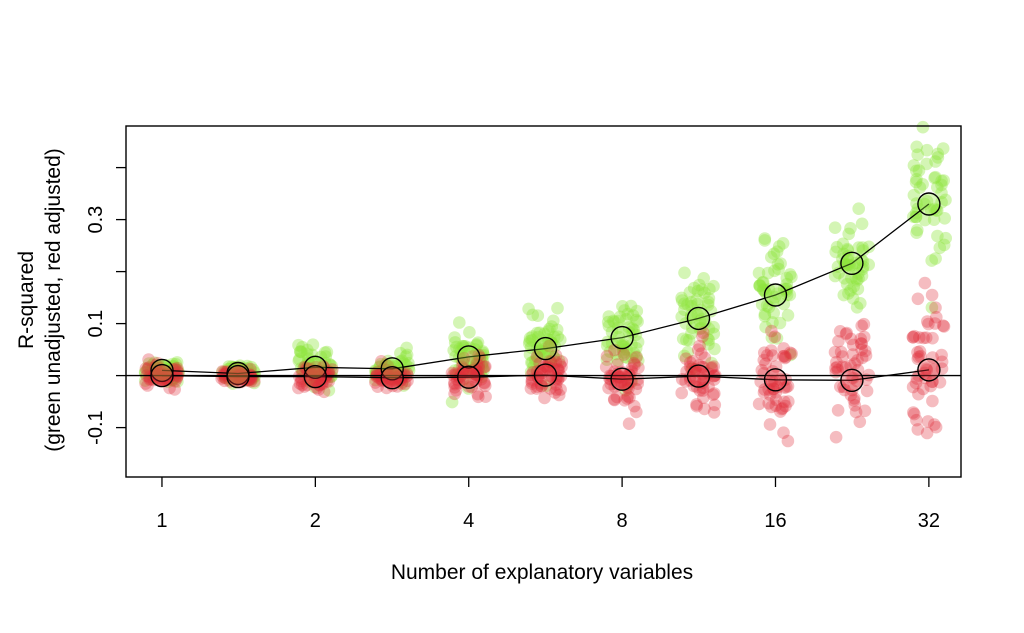  Describe the element at coordinates (929, 521) in the screenshot. I see `x-tick-label: 32` at that location.